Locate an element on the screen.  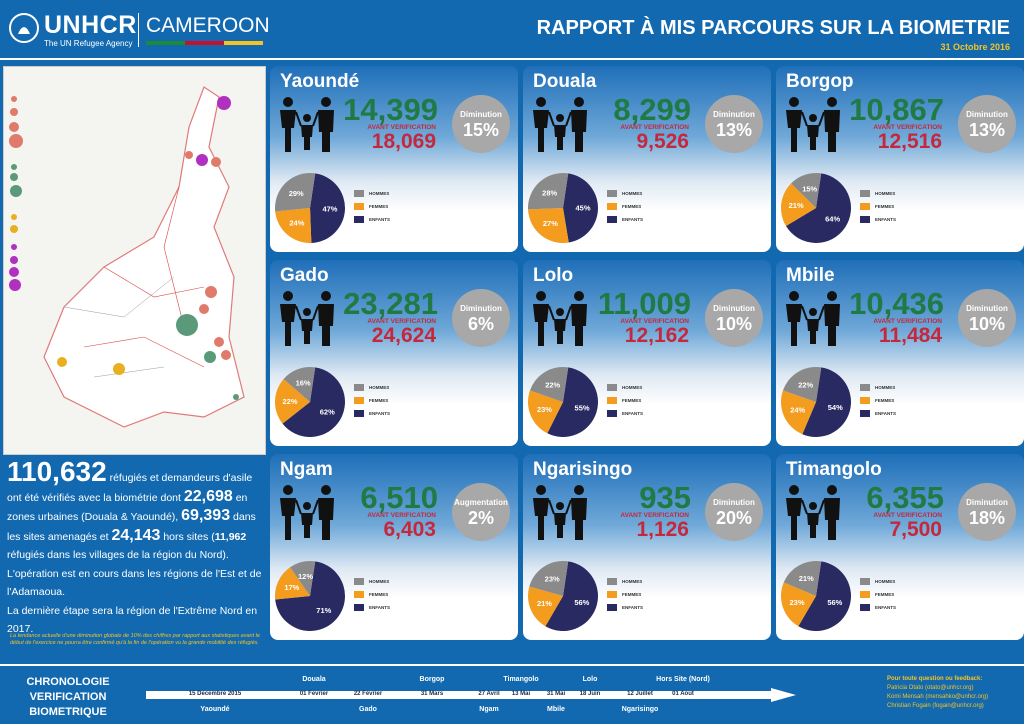
villages-count: 11,962 is located at coordinates (230, 536).